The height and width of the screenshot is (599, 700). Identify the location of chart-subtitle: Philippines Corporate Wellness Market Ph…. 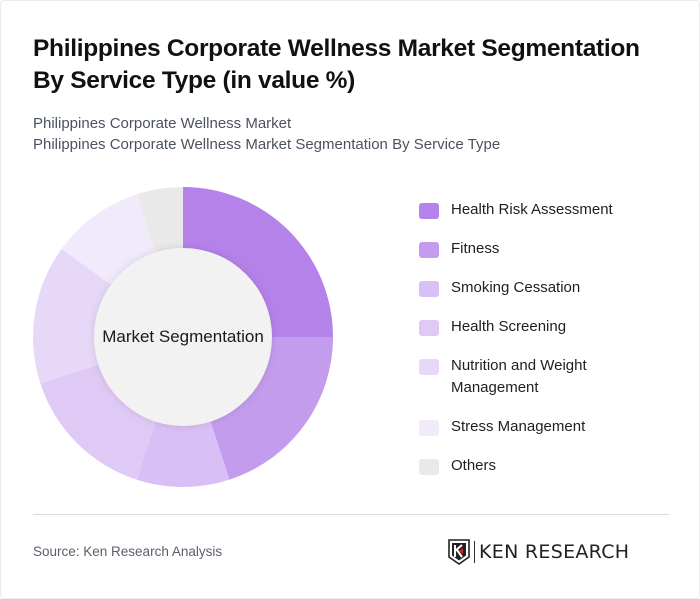
(353, 134).